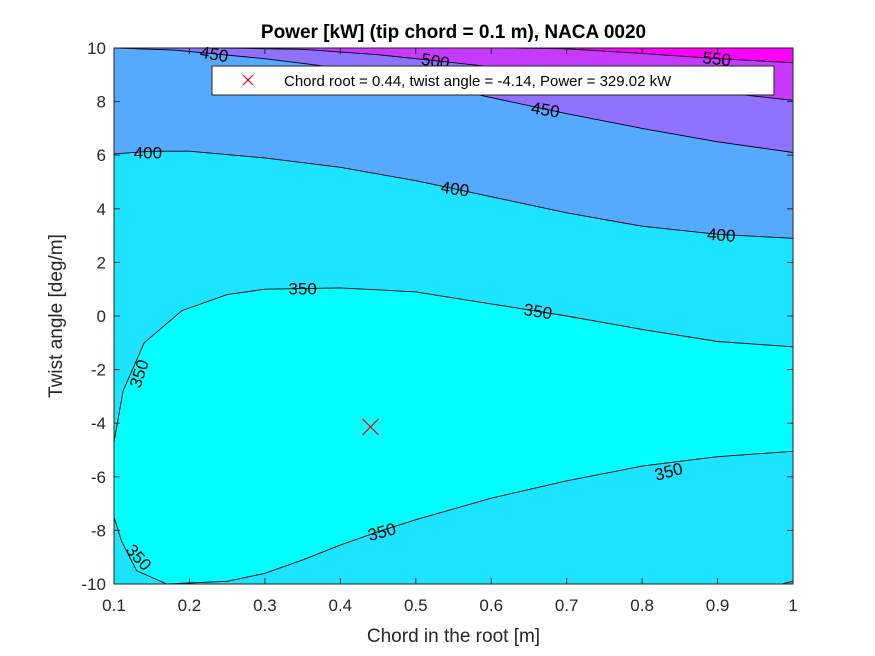 Image resolution: width=875 pixels, height=656 pixels. I want to click on x-tick-label: 0.1, so click(114, 605).